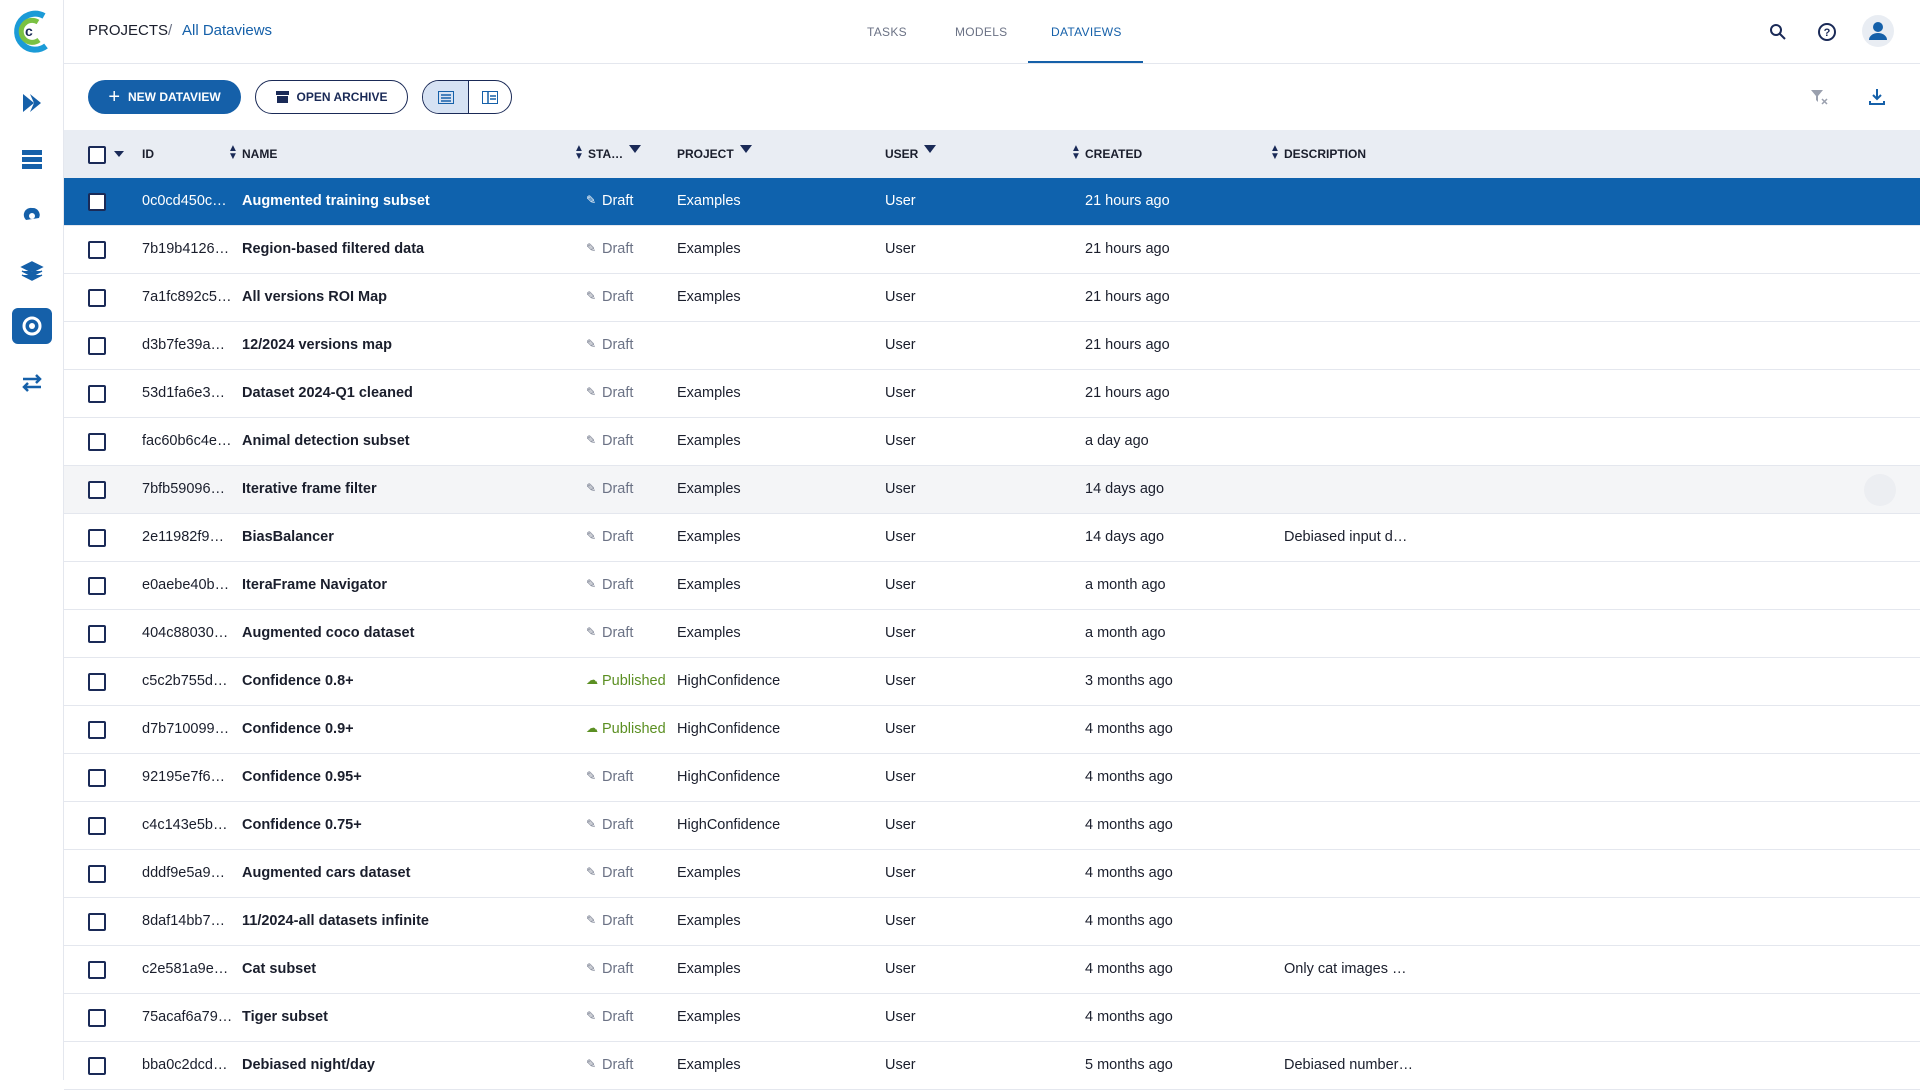 The width and height of the screenshot is (1920, 1090). What do you see at coordinates (1819, 97) in the screenshot?
I see `clear-filter-icon` at bounding box center [1819, 97].